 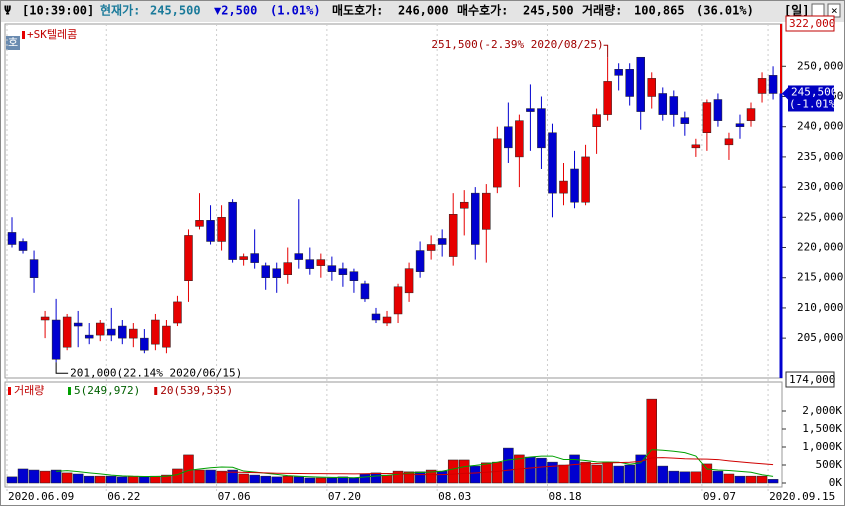 I want to click on y-tick-label: 250,000, so click(x=820, y=65).